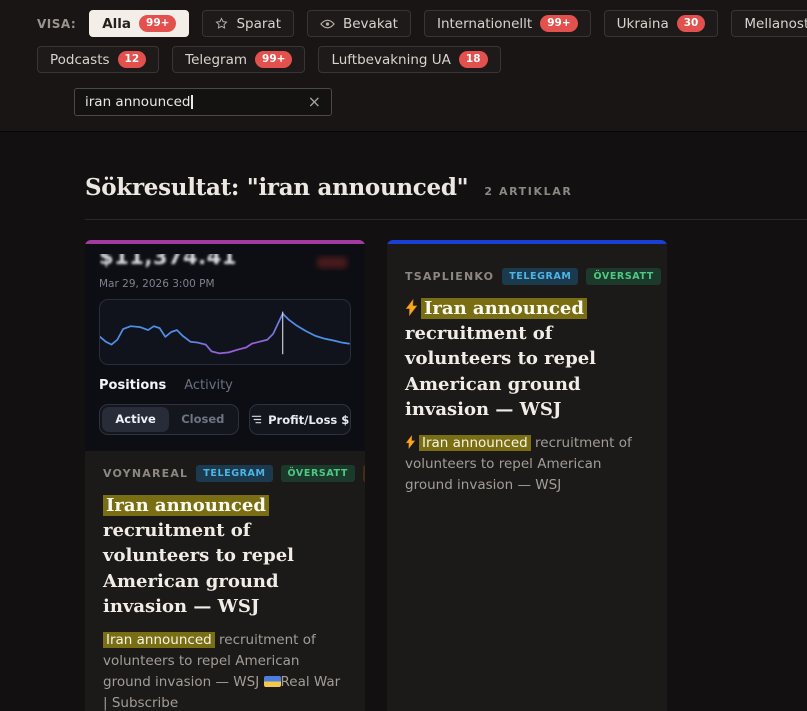  What do you see at coordinates (446, 219) in the screenshot?
I see `header-divider` at bounding box center [446, 219].